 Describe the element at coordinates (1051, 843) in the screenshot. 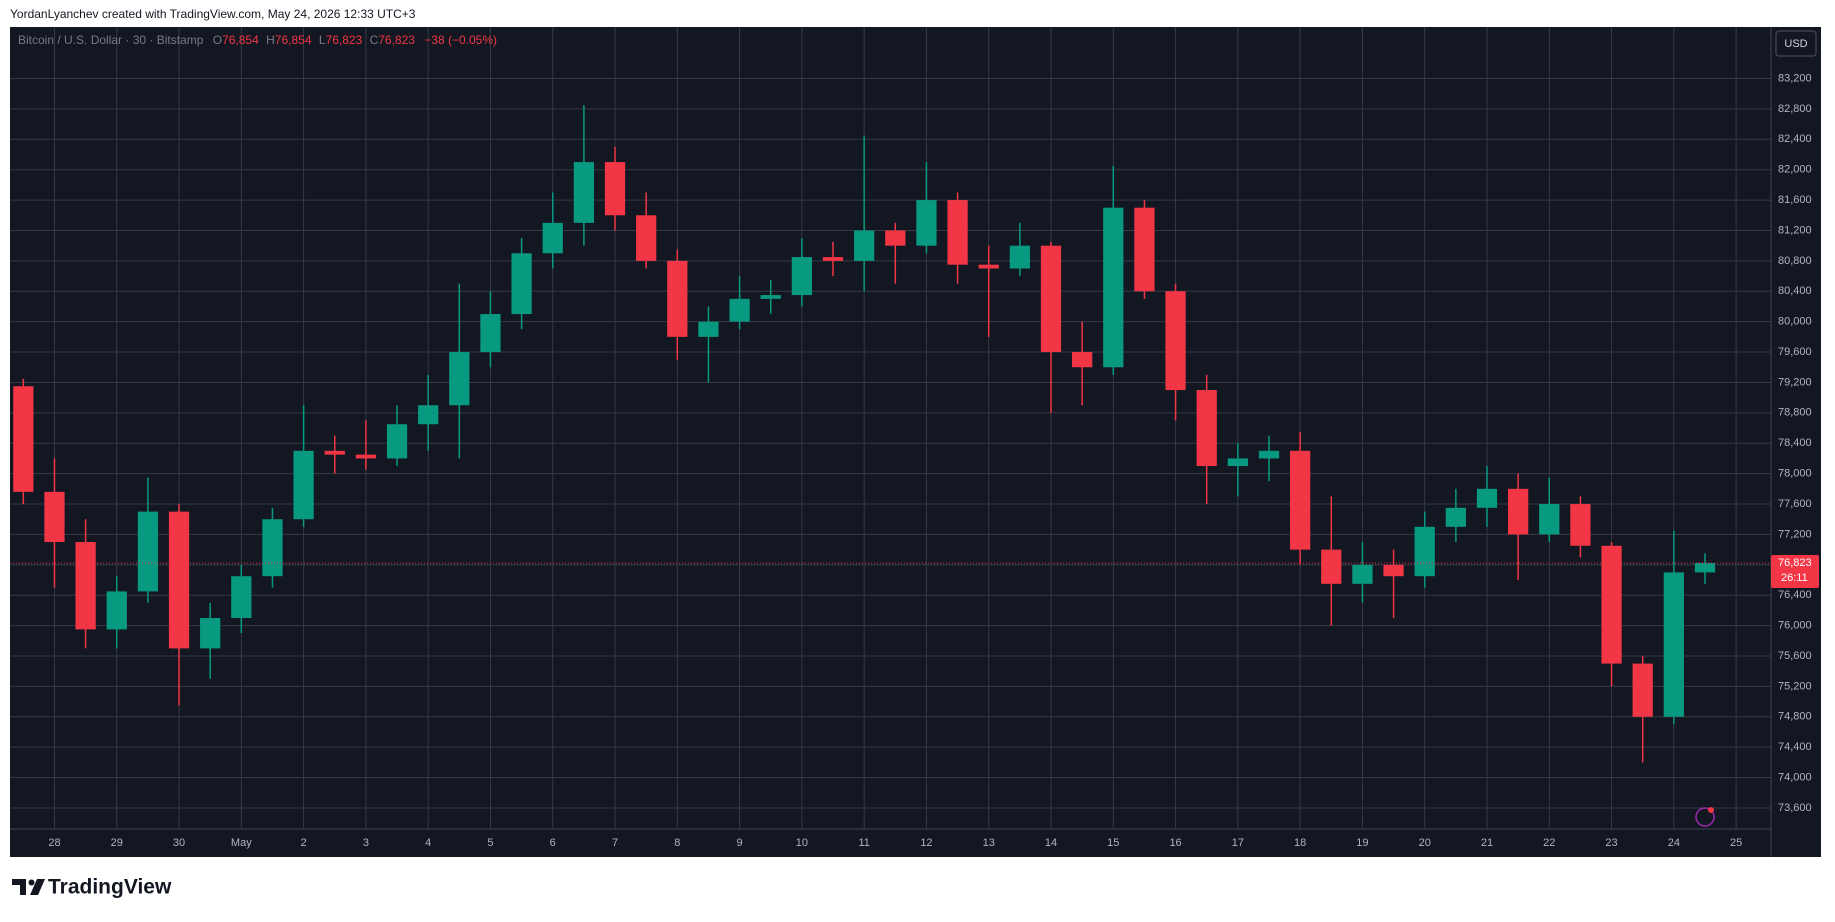

I see `x-tick-label: 14` at that location.